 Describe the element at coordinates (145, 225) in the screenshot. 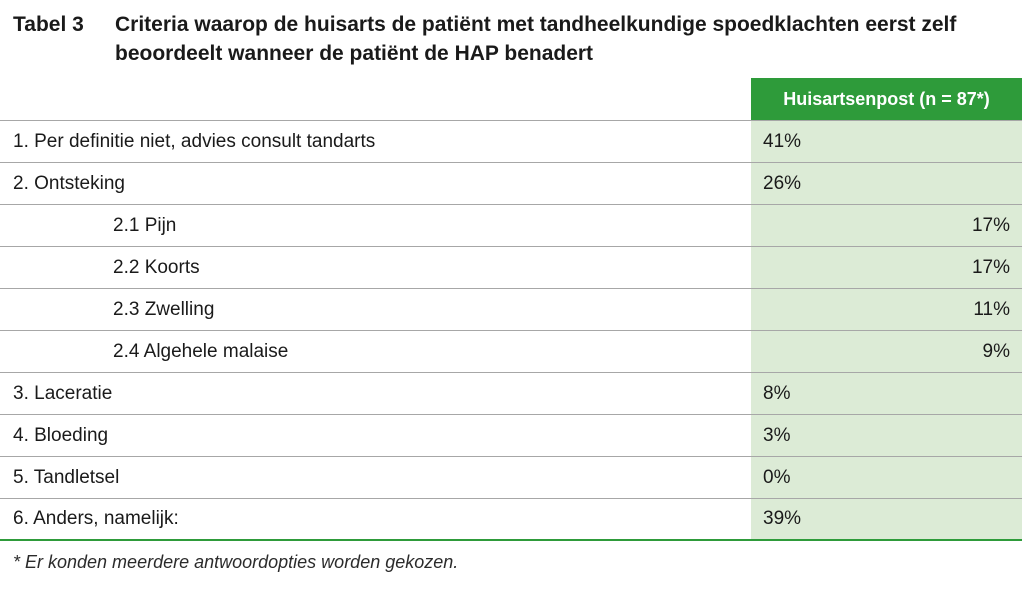

I see `row-label: 2.1 Pijn` at that location.